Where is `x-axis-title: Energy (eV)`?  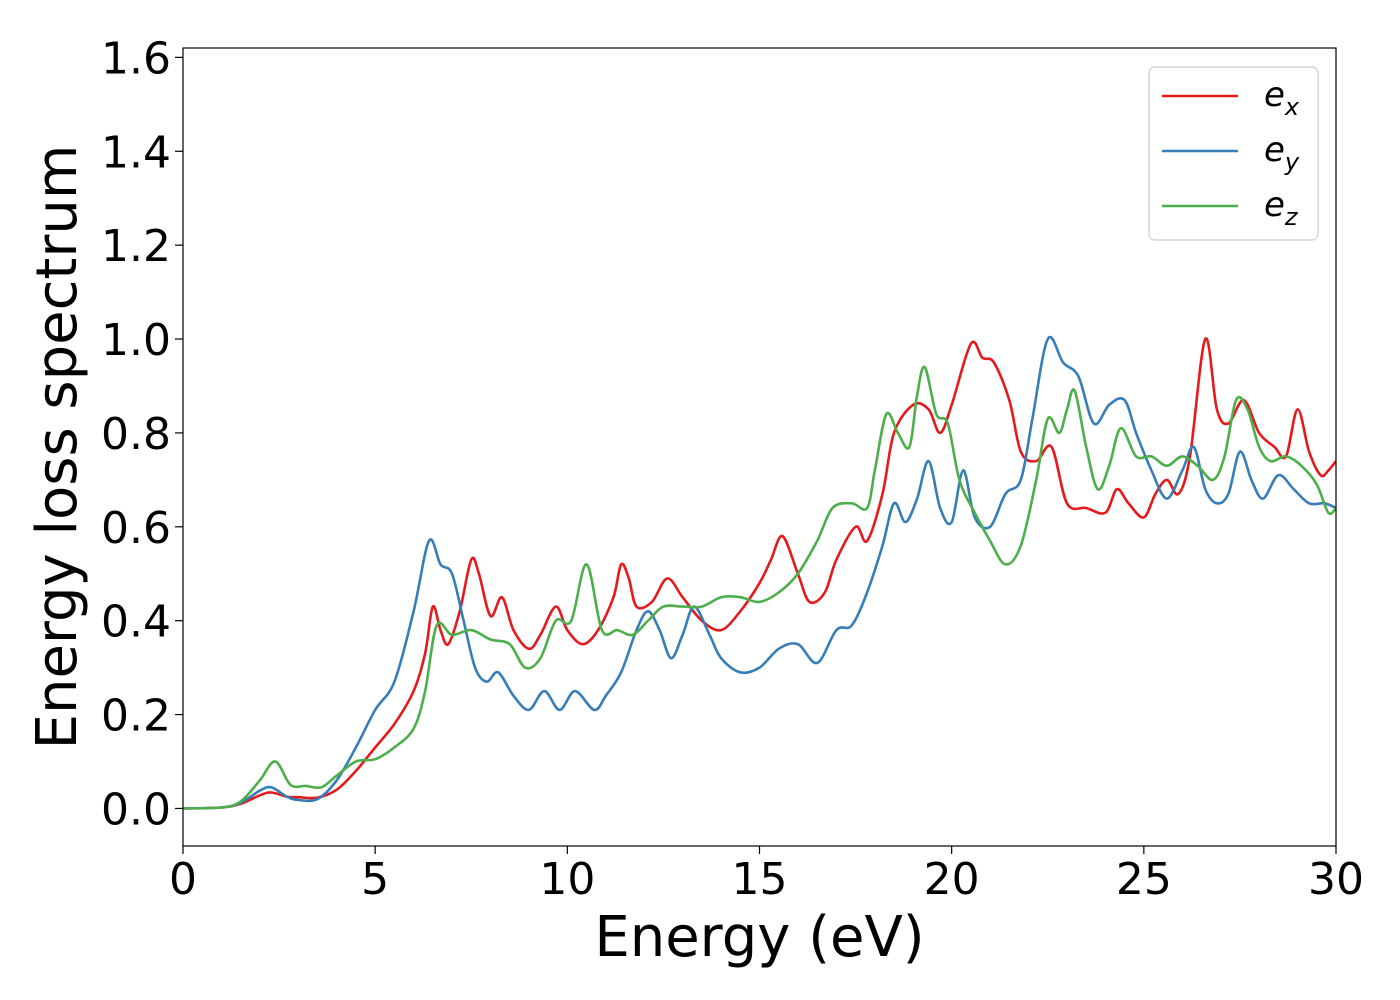 x-axis-title: Energy (eV) is located at coordinates (759, 937).